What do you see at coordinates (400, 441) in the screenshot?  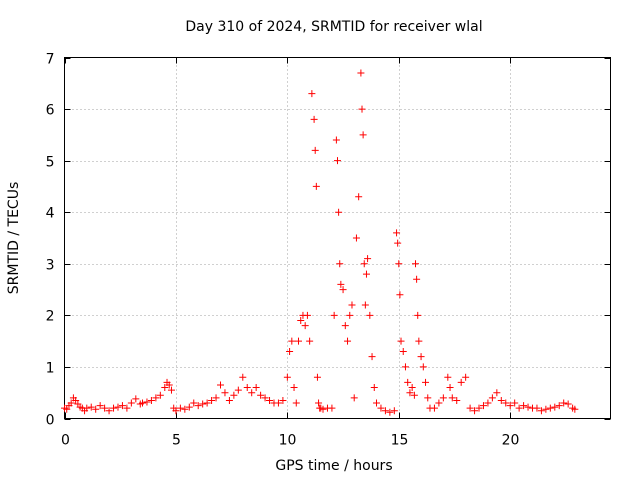 I see `x-tick-label: 15` at bounding box center [400, 441].